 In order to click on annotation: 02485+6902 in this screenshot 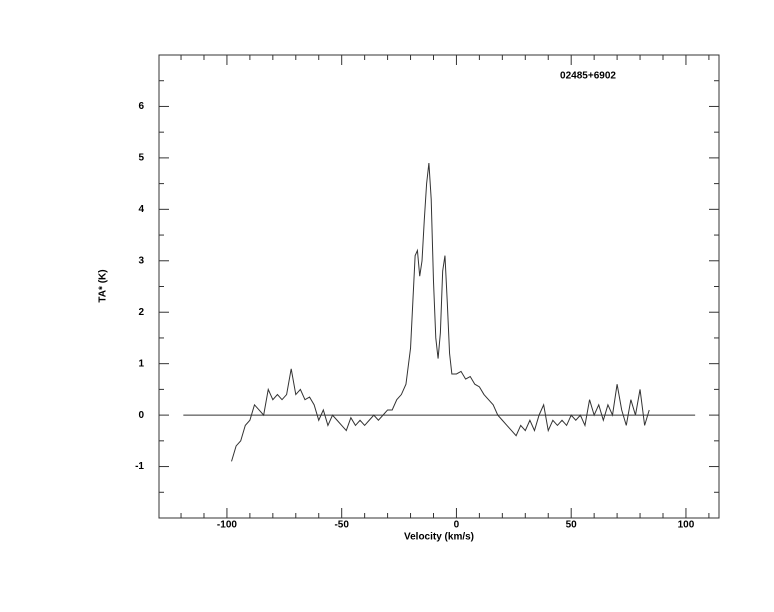, I will do `click(588, 76)`.